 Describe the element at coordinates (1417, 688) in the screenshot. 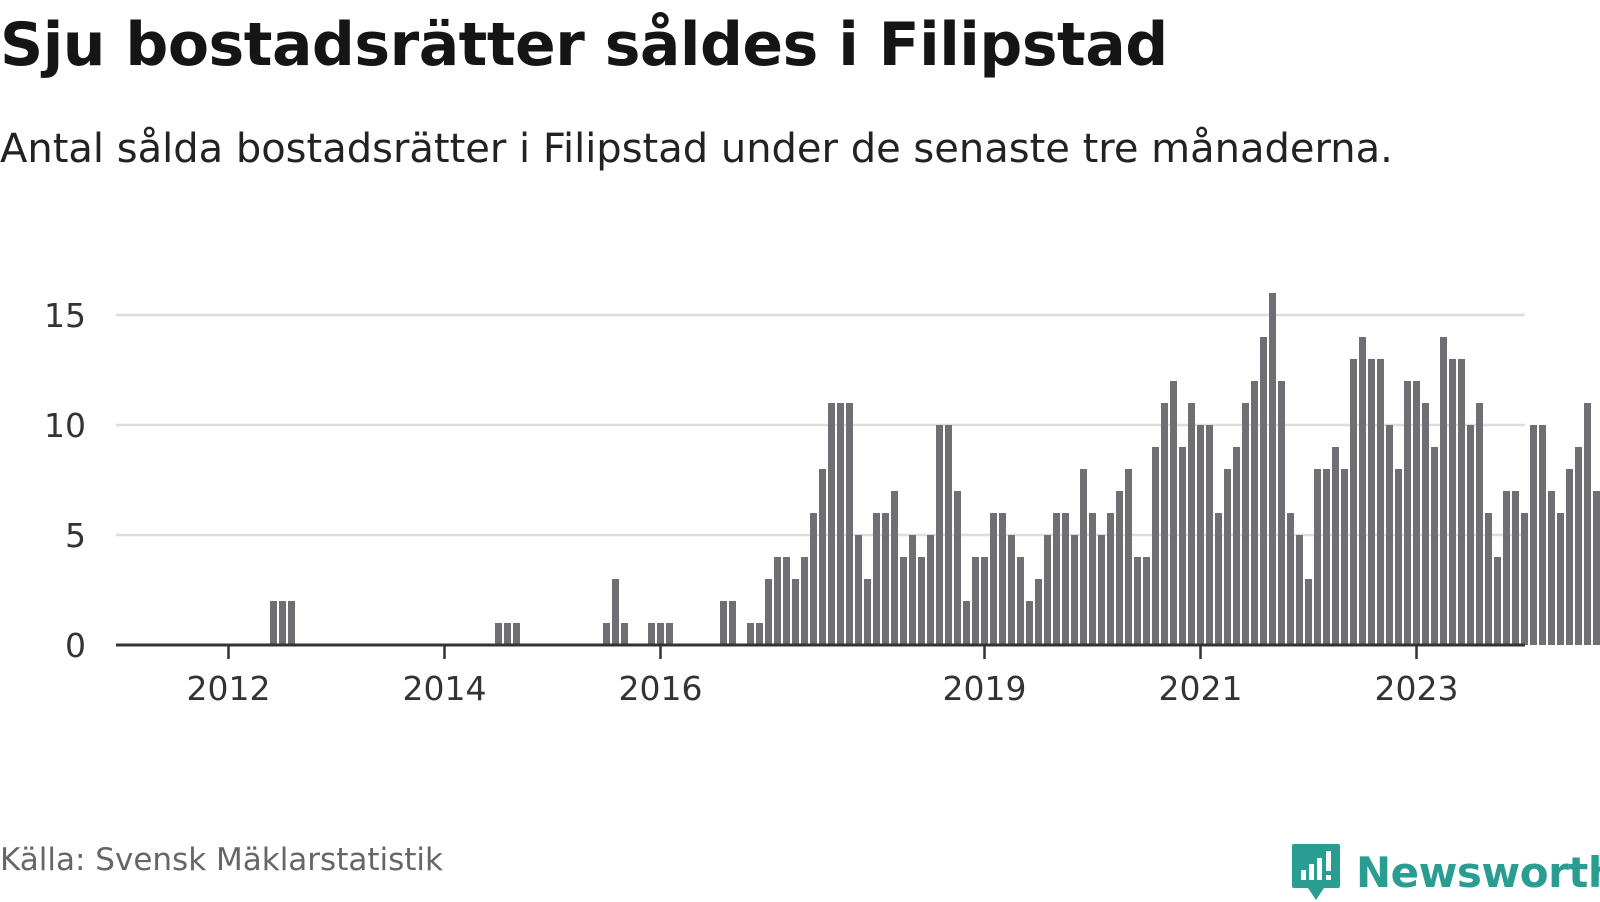

I see `x-tick-label-2023: 2023` at that location.